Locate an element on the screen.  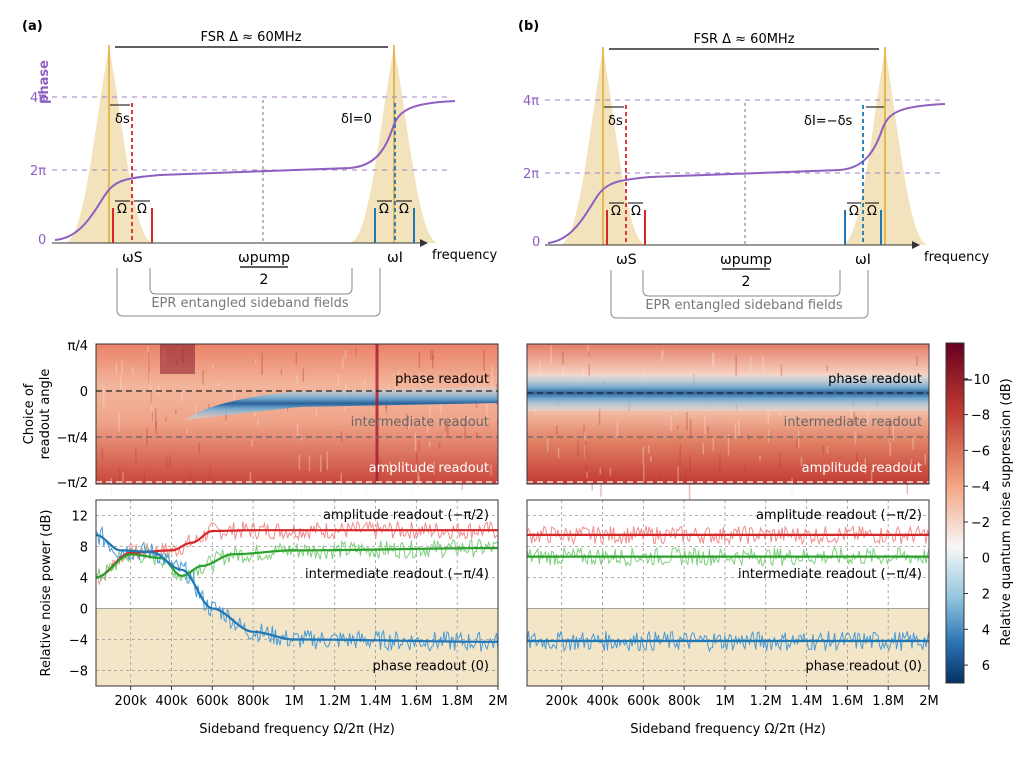
frequency-label-b: frequency is located at coordinates (957, 257).